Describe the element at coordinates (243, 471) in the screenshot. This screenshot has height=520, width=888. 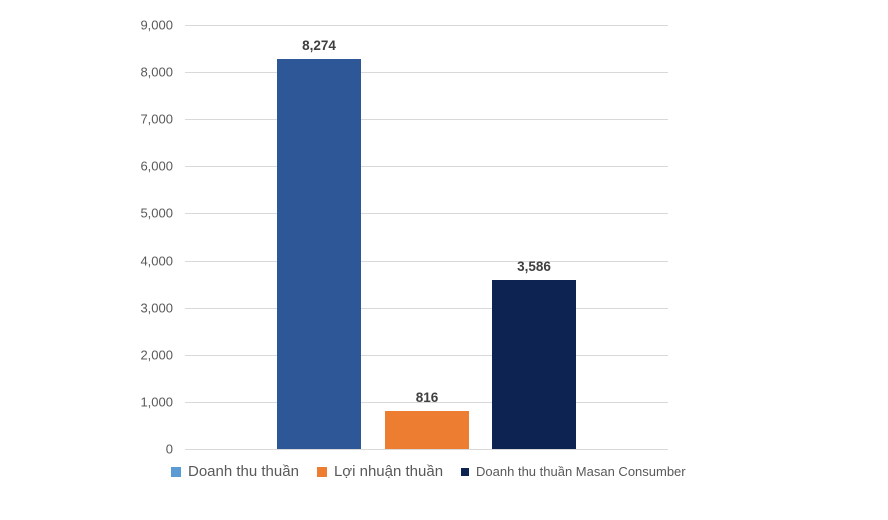
I see `legend-label: Doanh thu thuần` at that location.